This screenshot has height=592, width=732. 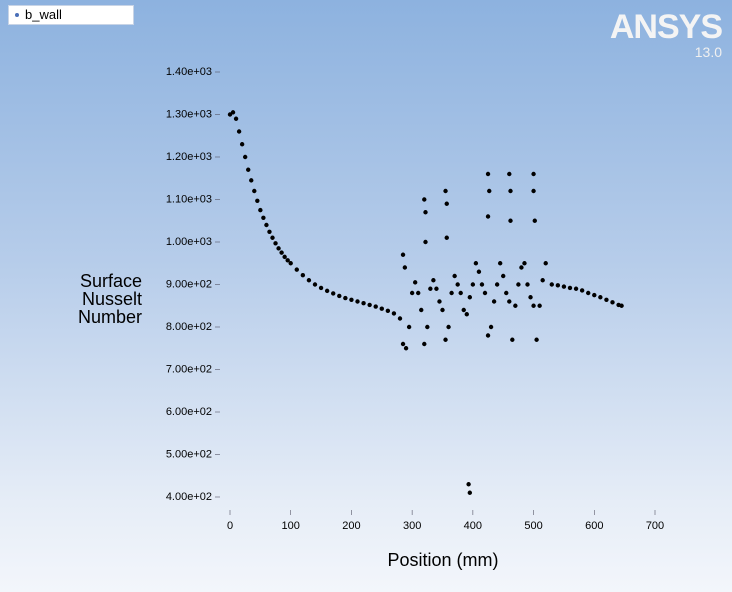 What do you see at coordinates (594, 526) in the screenshot?
I see `x-tick-label: 600` at bounding box center [594, 526].